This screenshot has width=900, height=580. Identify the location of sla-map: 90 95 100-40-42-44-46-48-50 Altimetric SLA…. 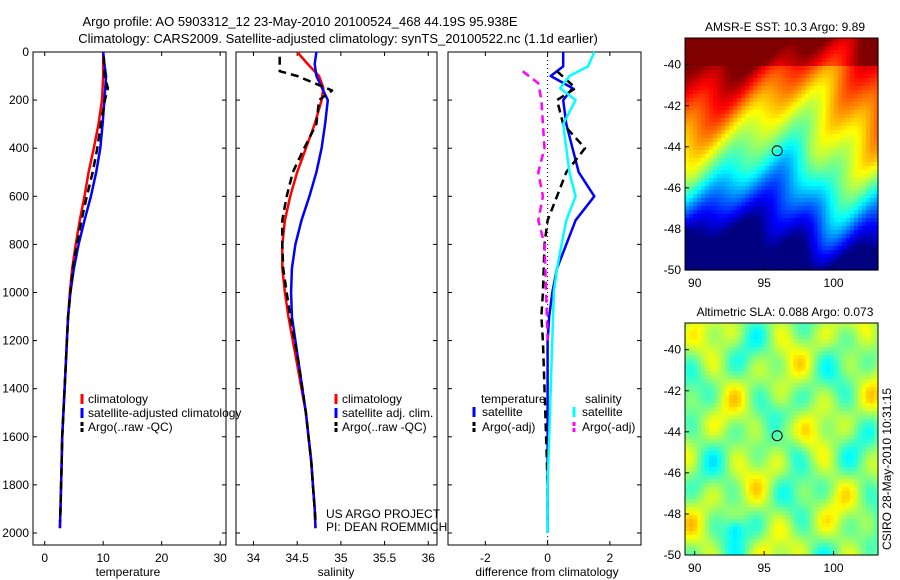
(771, 440).